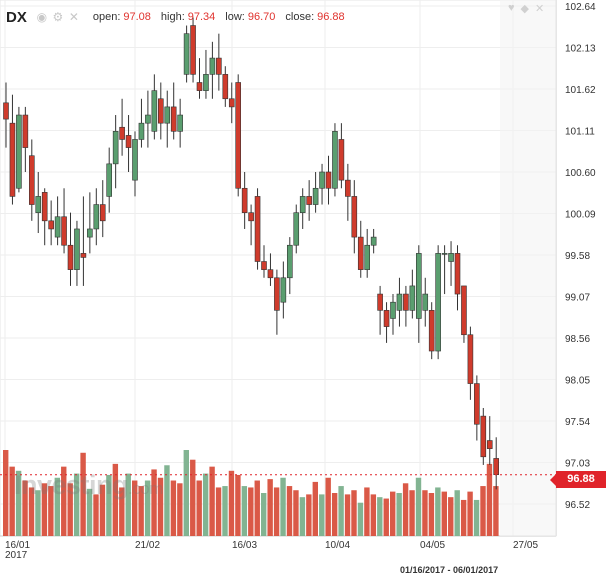 The height and width of the screenshot is (577, 615). Describe the element at coordinates (577, 464) in the screenshot. I see `y-tick-label: 97.03` at that location.